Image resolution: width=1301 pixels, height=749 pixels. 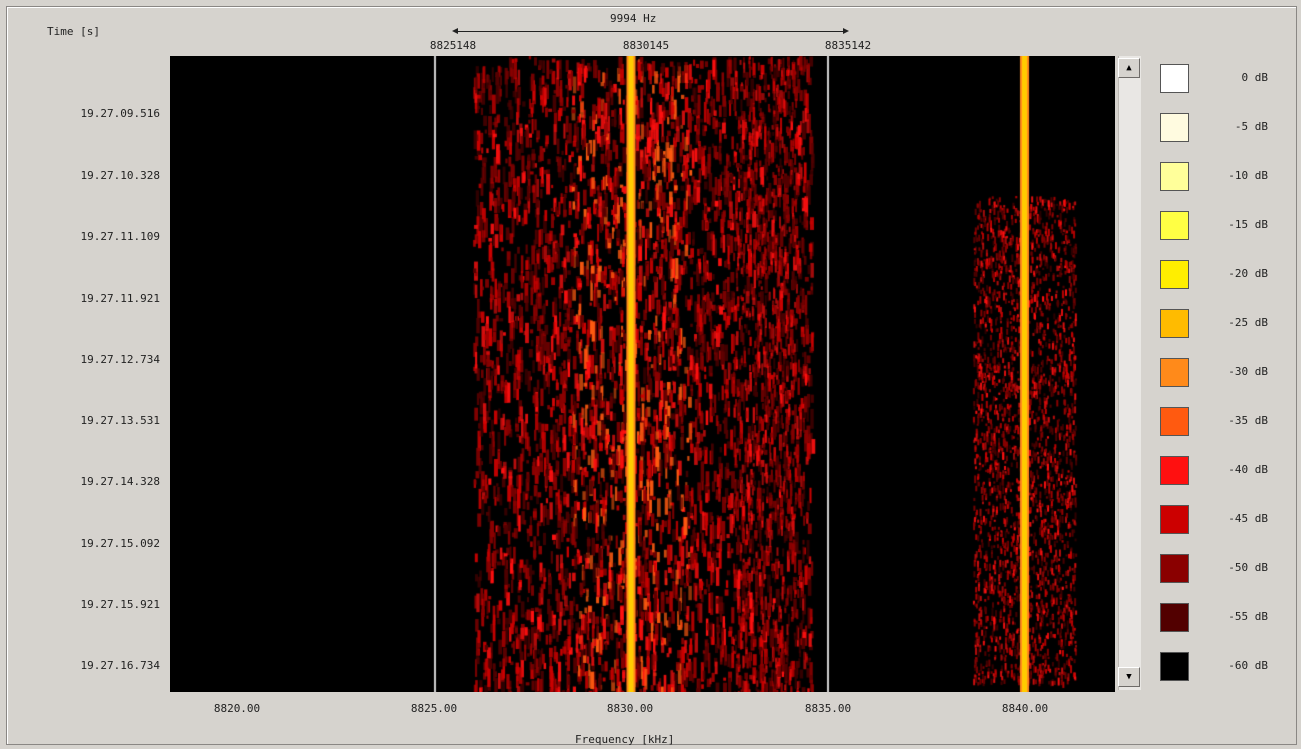 I want to click on x-tick-label: 8830.00, so click(x=630, y=708).